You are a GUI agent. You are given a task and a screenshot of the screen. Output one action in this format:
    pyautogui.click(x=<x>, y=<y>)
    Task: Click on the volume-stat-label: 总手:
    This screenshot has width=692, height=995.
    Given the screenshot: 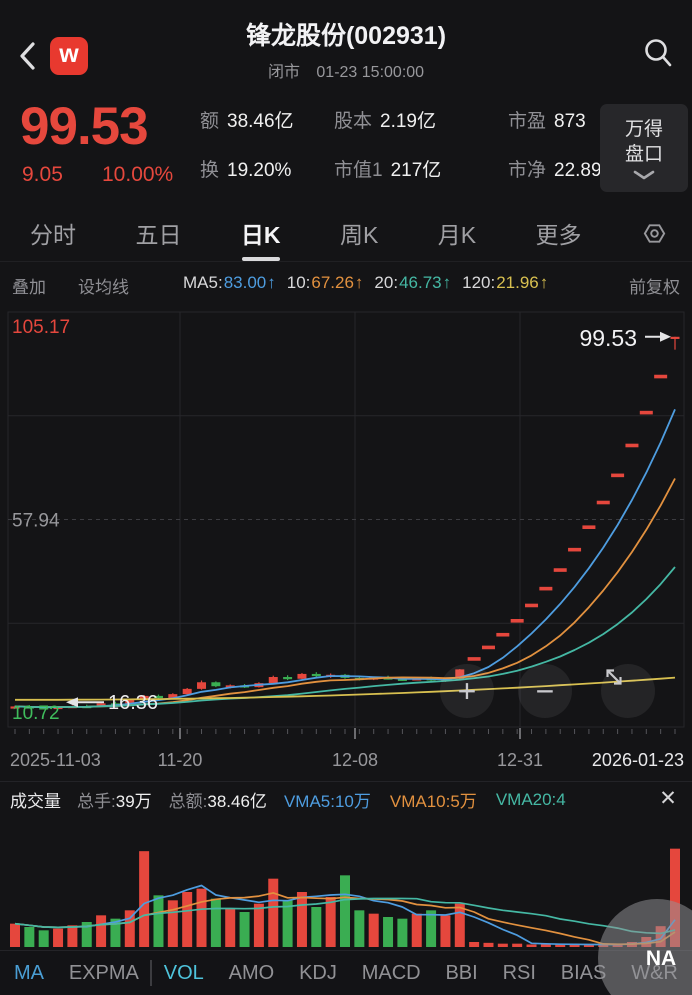 What is the action you would take?
    pyautogui.click(x=96, y=801)
    